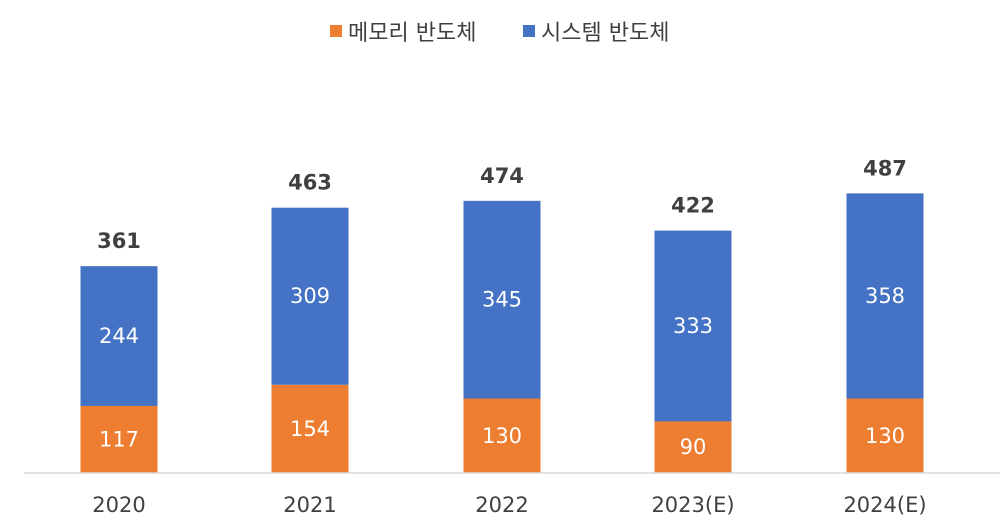  Describe the element at coordinates (412, 33) in the screenshot. I see `legend-label-1: 메모리 반도체` at that location.